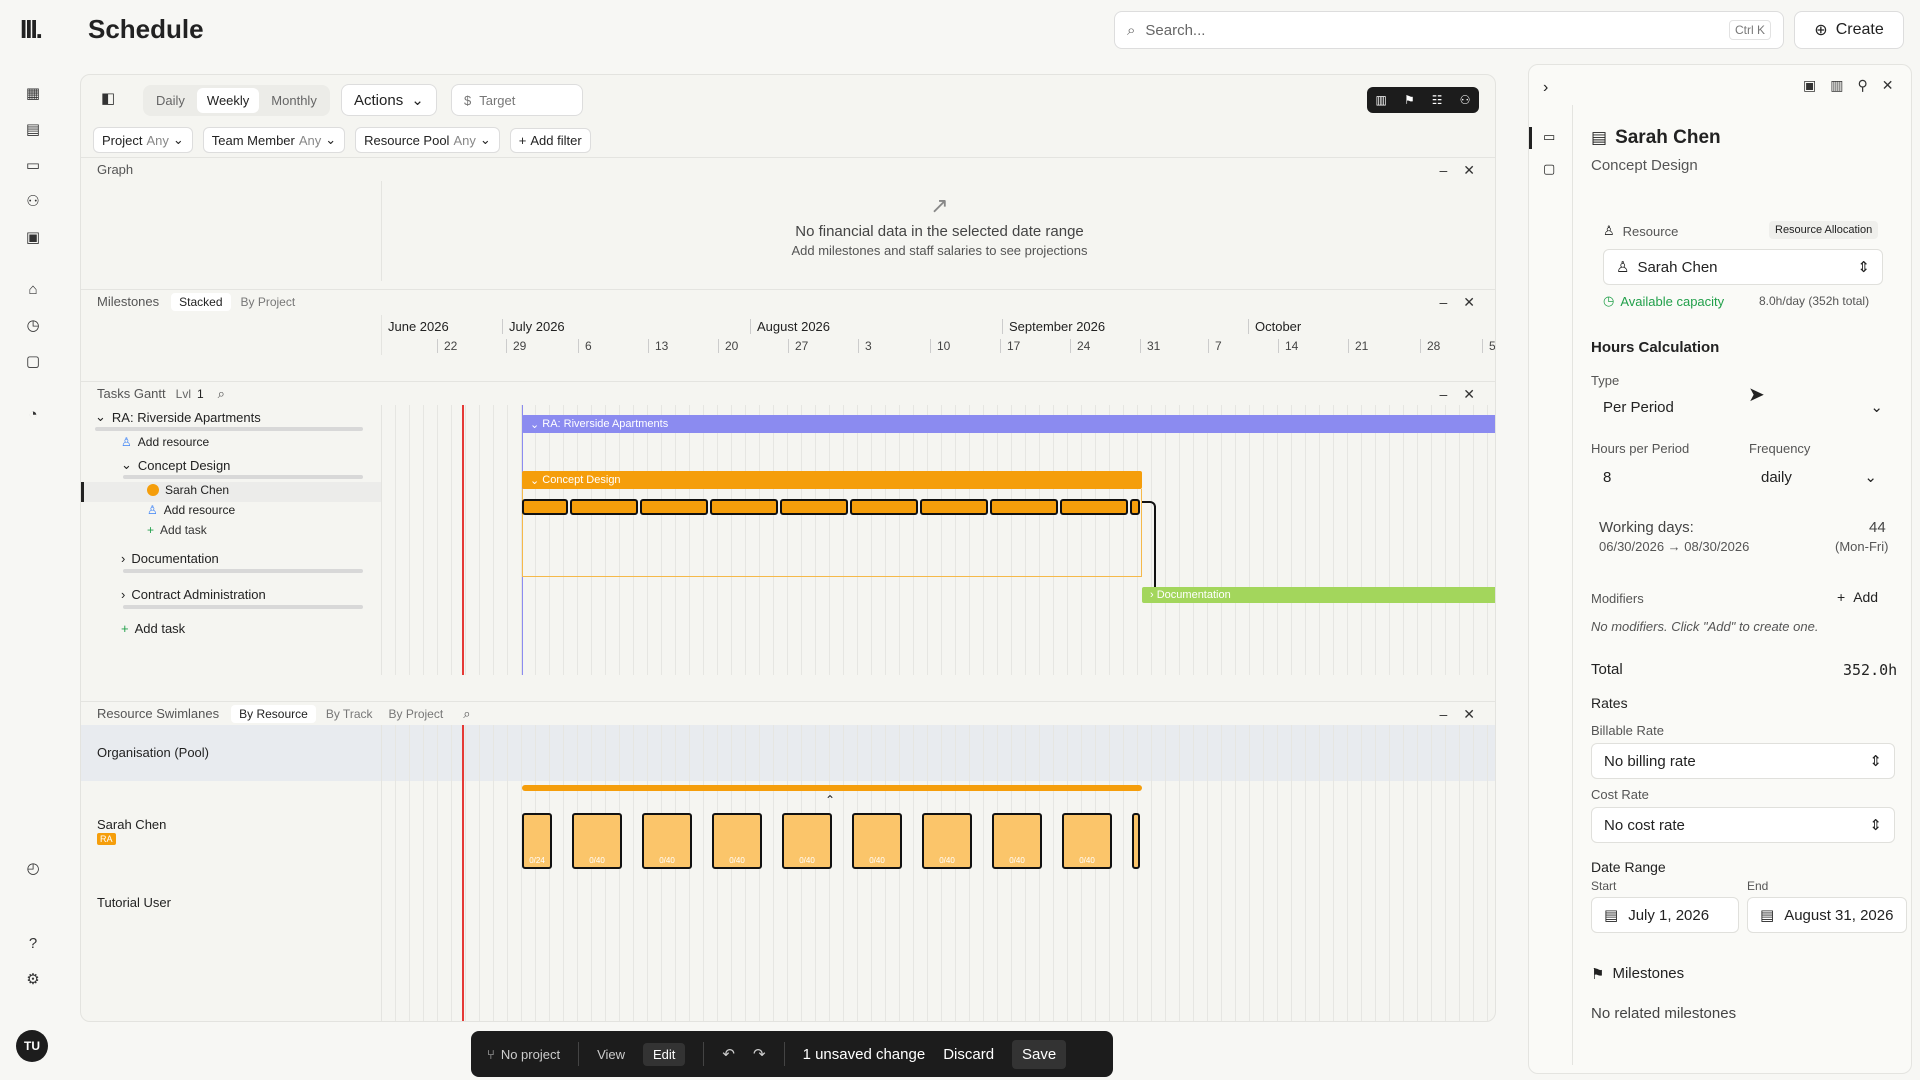  Describe the element at coordinates (1743, 407) in the screenshot. I see `type-select: Per Period ⌄` at that location.